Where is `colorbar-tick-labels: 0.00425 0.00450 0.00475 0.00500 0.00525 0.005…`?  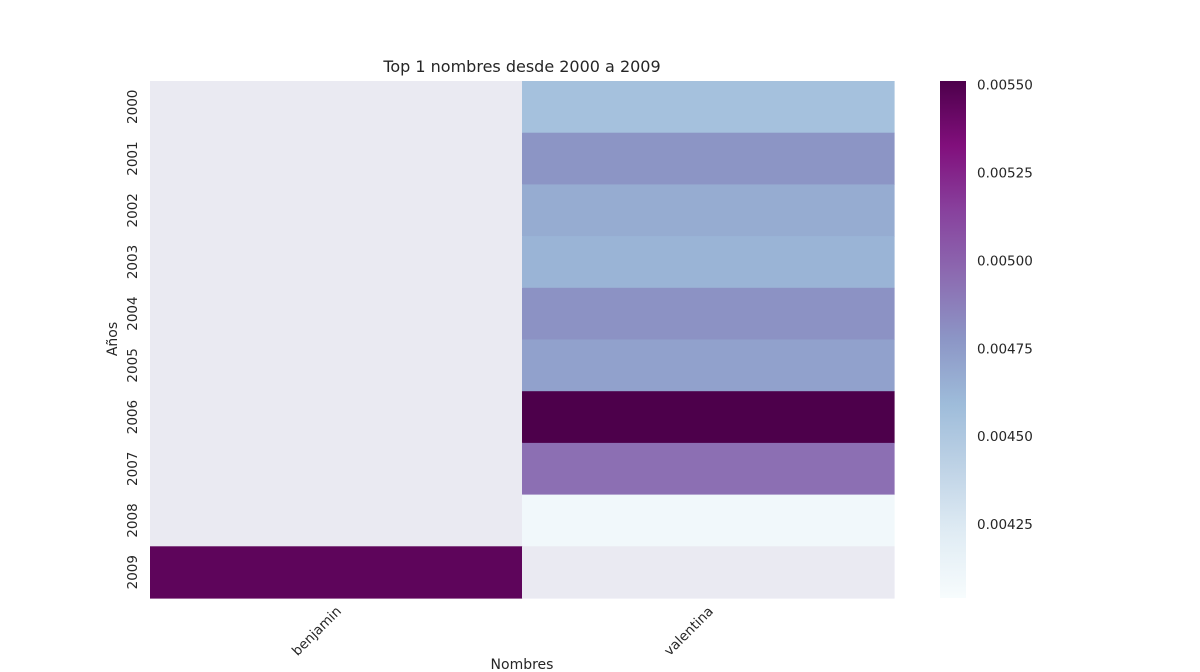
colorbar-tick-labels: 0.00425 0.00450 0.00475 0.00500 0.00525 0.005… is located at coordinates (1005, 306).